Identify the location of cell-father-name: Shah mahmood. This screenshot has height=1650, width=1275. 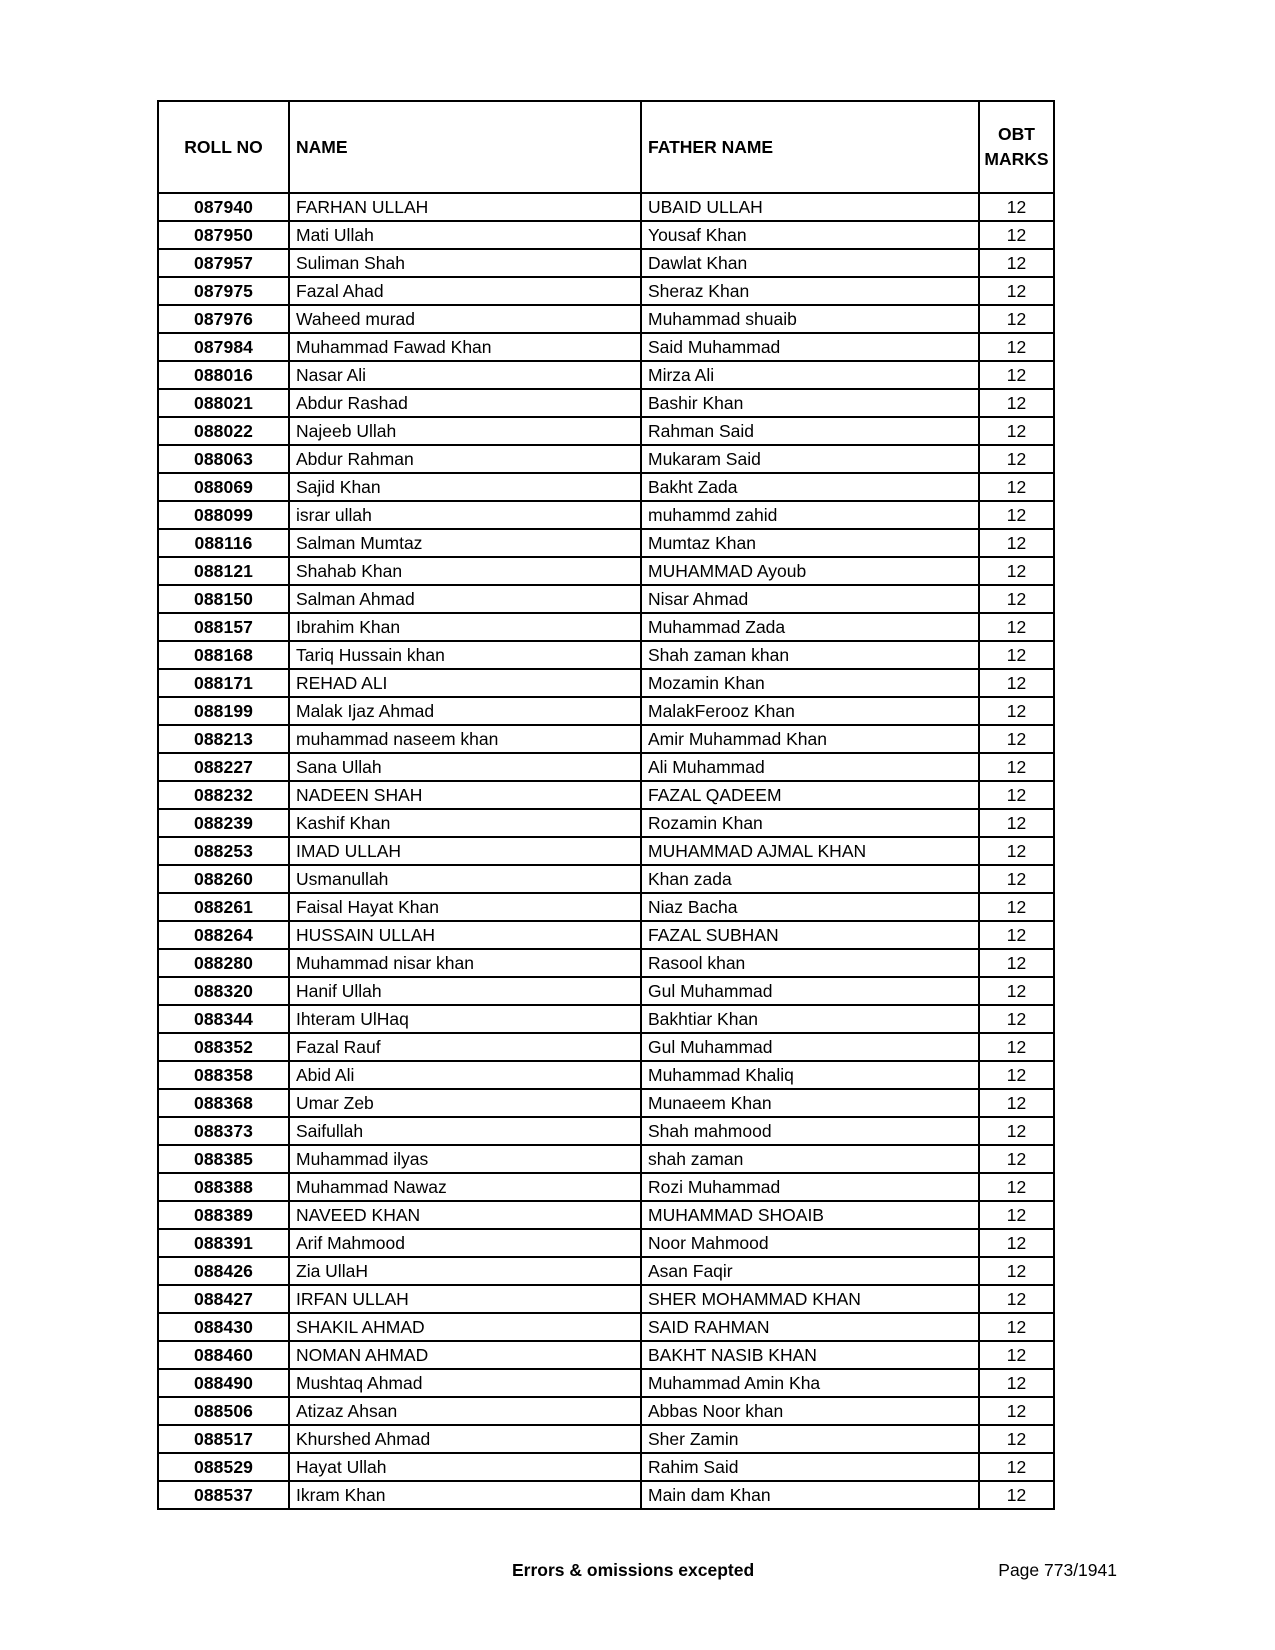
(810, 1131).